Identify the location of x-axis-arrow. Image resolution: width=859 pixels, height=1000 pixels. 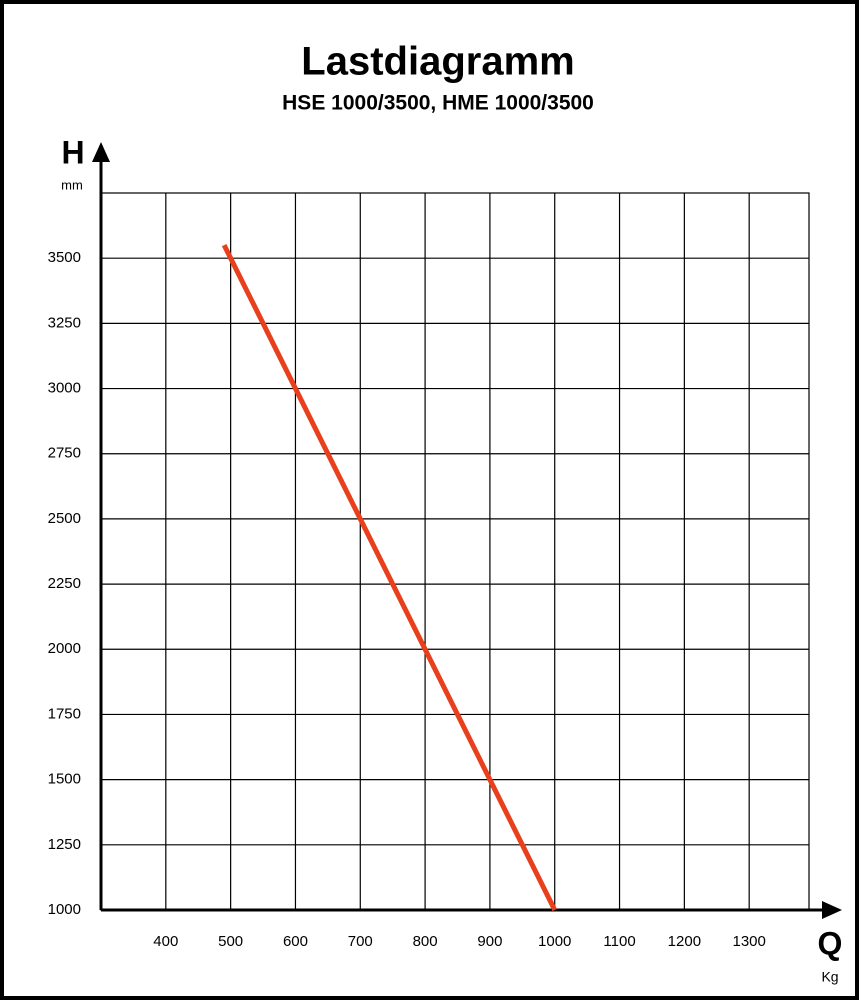
(832, 910).